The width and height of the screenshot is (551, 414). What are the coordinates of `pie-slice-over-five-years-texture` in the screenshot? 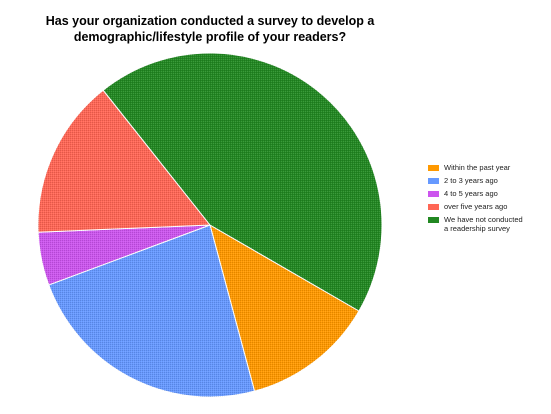 It's located at (123, 161).